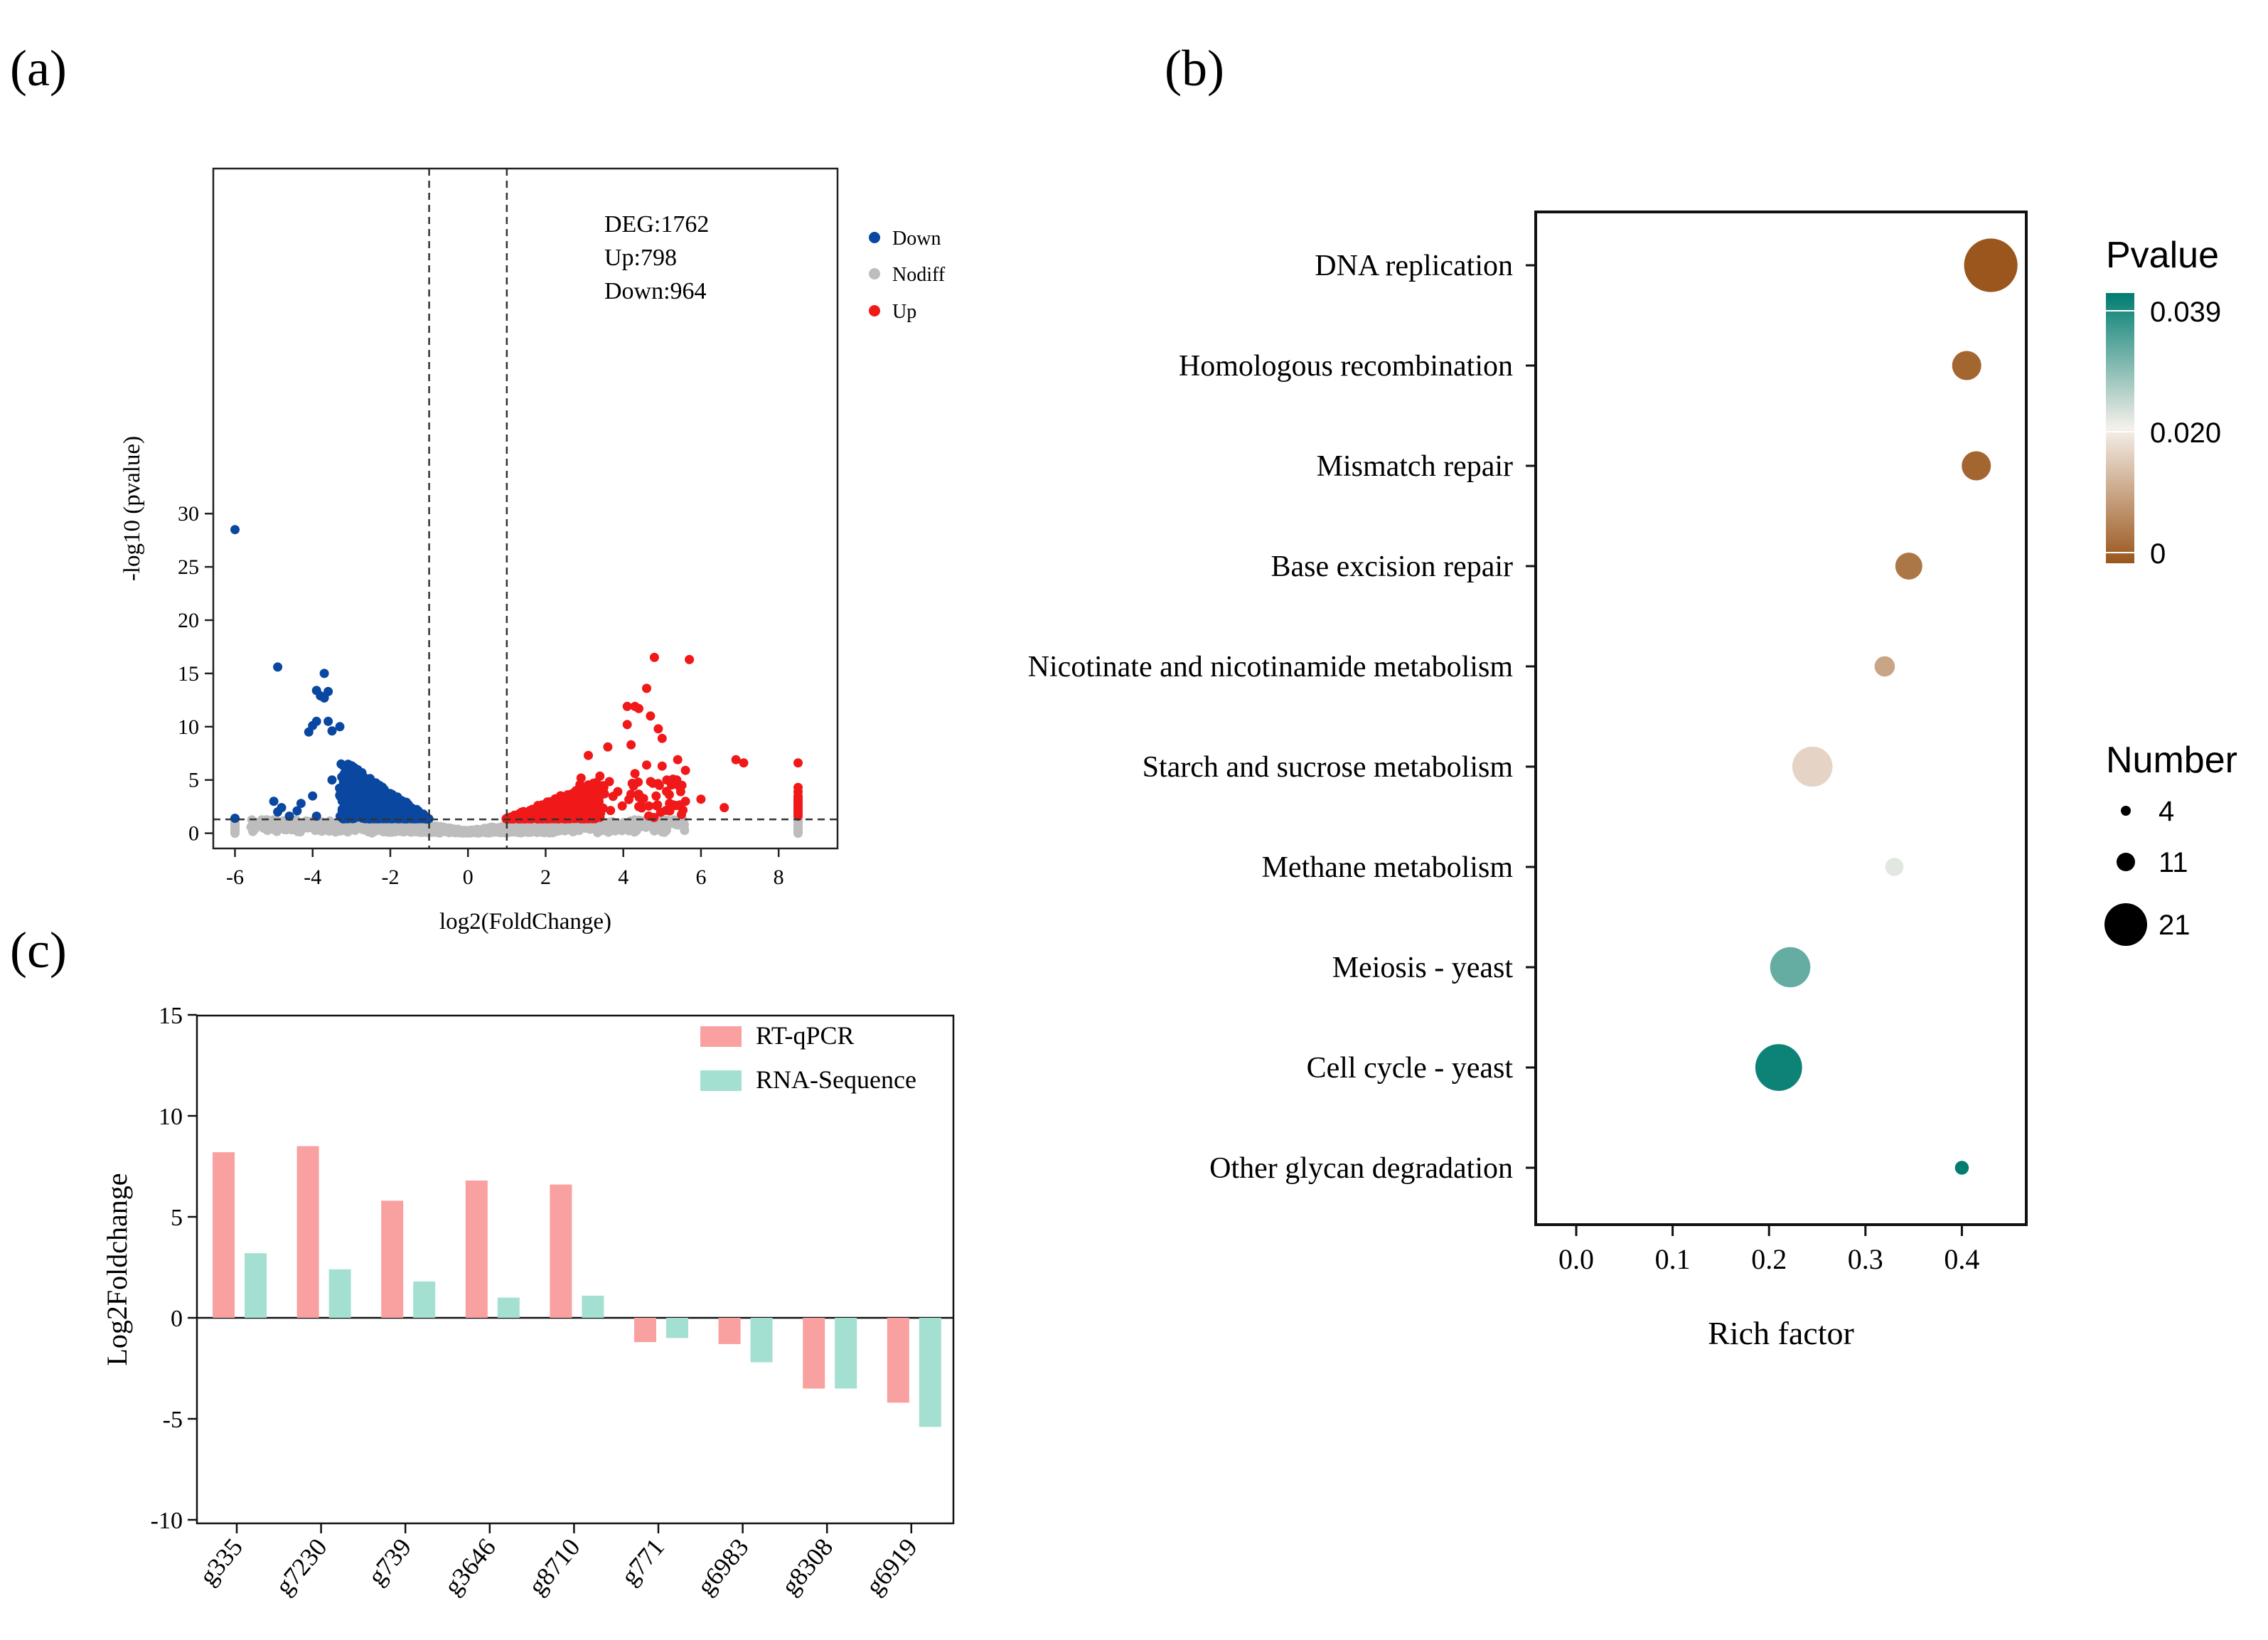 This screenshot has width=2268, height=1640. I want to click on volcano-points, so click(516, 681).